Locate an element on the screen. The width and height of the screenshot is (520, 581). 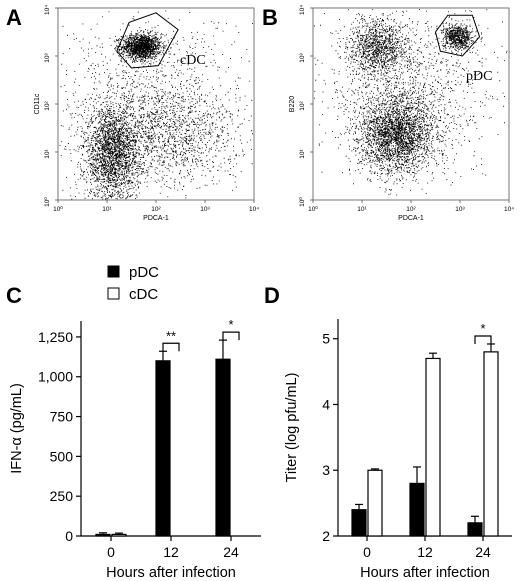
y-tick-label: 0 is located at coordinates (69, 536).